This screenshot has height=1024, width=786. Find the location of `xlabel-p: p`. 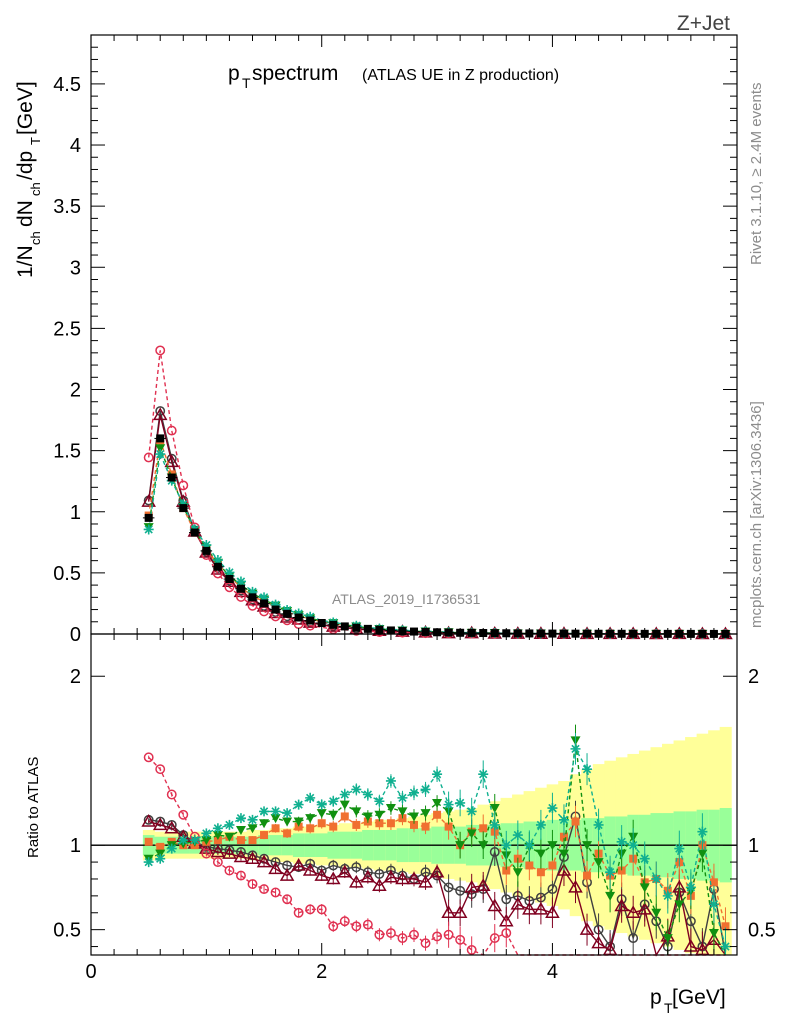

xlabel-p: p is located at coordinates (656, 997).